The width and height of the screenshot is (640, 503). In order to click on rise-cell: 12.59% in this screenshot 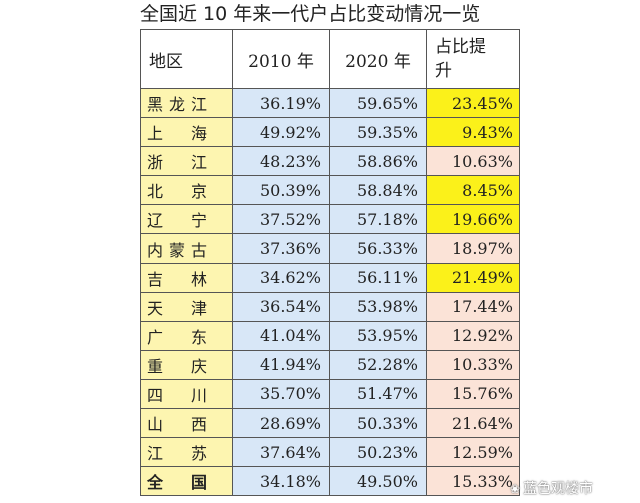, I will do `click(473, 452)`.